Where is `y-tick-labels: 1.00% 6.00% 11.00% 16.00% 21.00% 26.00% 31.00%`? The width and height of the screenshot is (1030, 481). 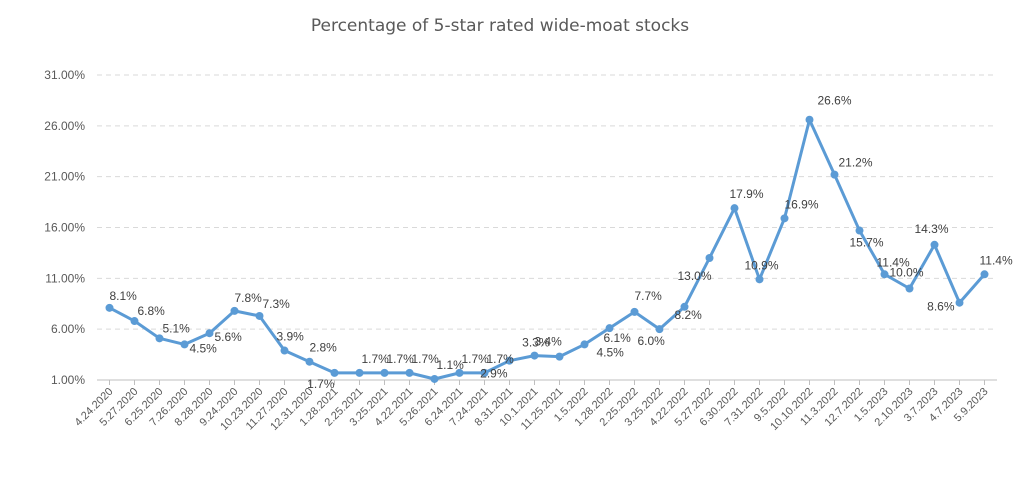
y-tick-labels: 1.00% 6.00% 11.00% 16.00% 21.00% 26.00% 31.00% is located at coordinates (64, 227).